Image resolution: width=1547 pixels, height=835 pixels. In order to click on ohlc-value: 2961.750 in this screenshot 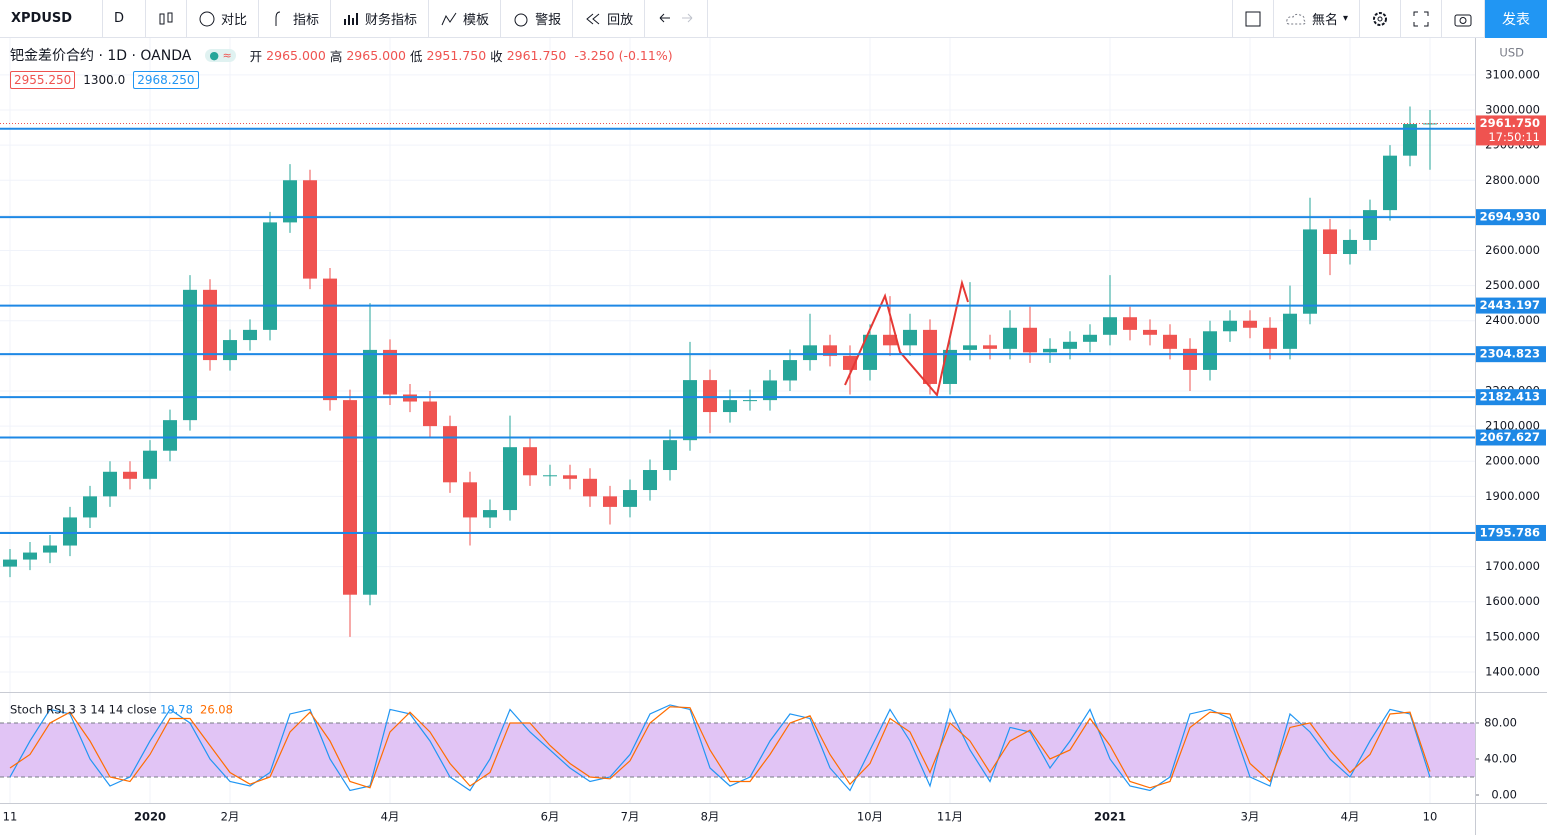, I will do `click(536, 55)`.